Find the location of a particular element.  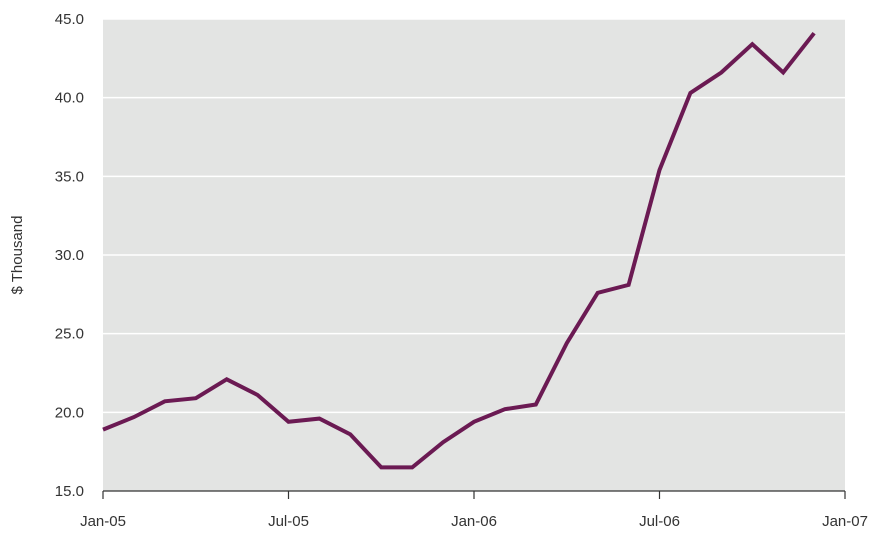

x-tick-label: Jan-05 is located at coordinates (103, 521).